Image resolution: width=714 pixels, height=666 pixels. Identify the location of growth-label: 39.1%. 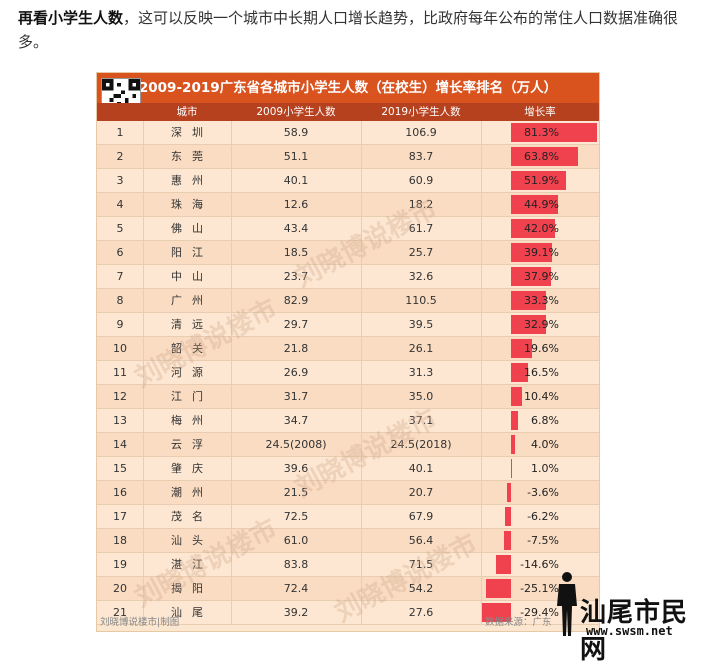
(541, 252).